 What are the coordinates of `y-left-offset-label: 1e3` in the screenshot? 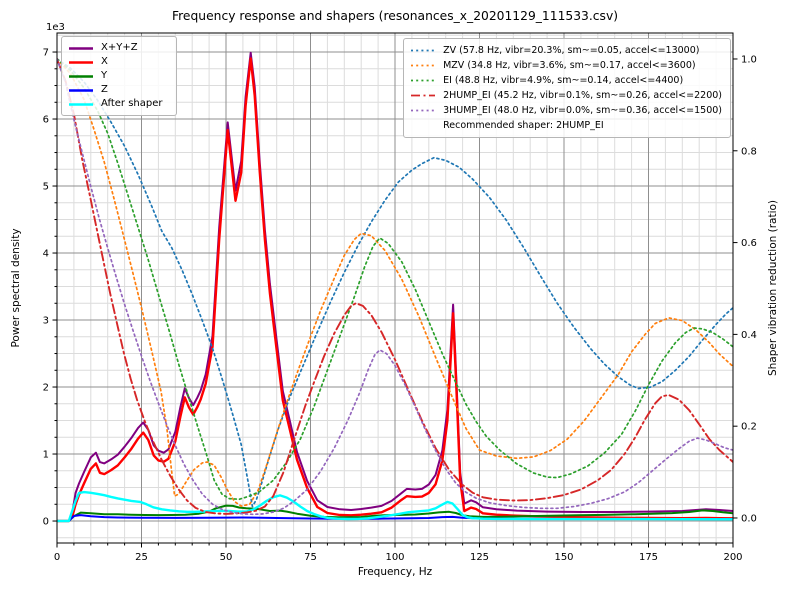 It's located at (55, 27).